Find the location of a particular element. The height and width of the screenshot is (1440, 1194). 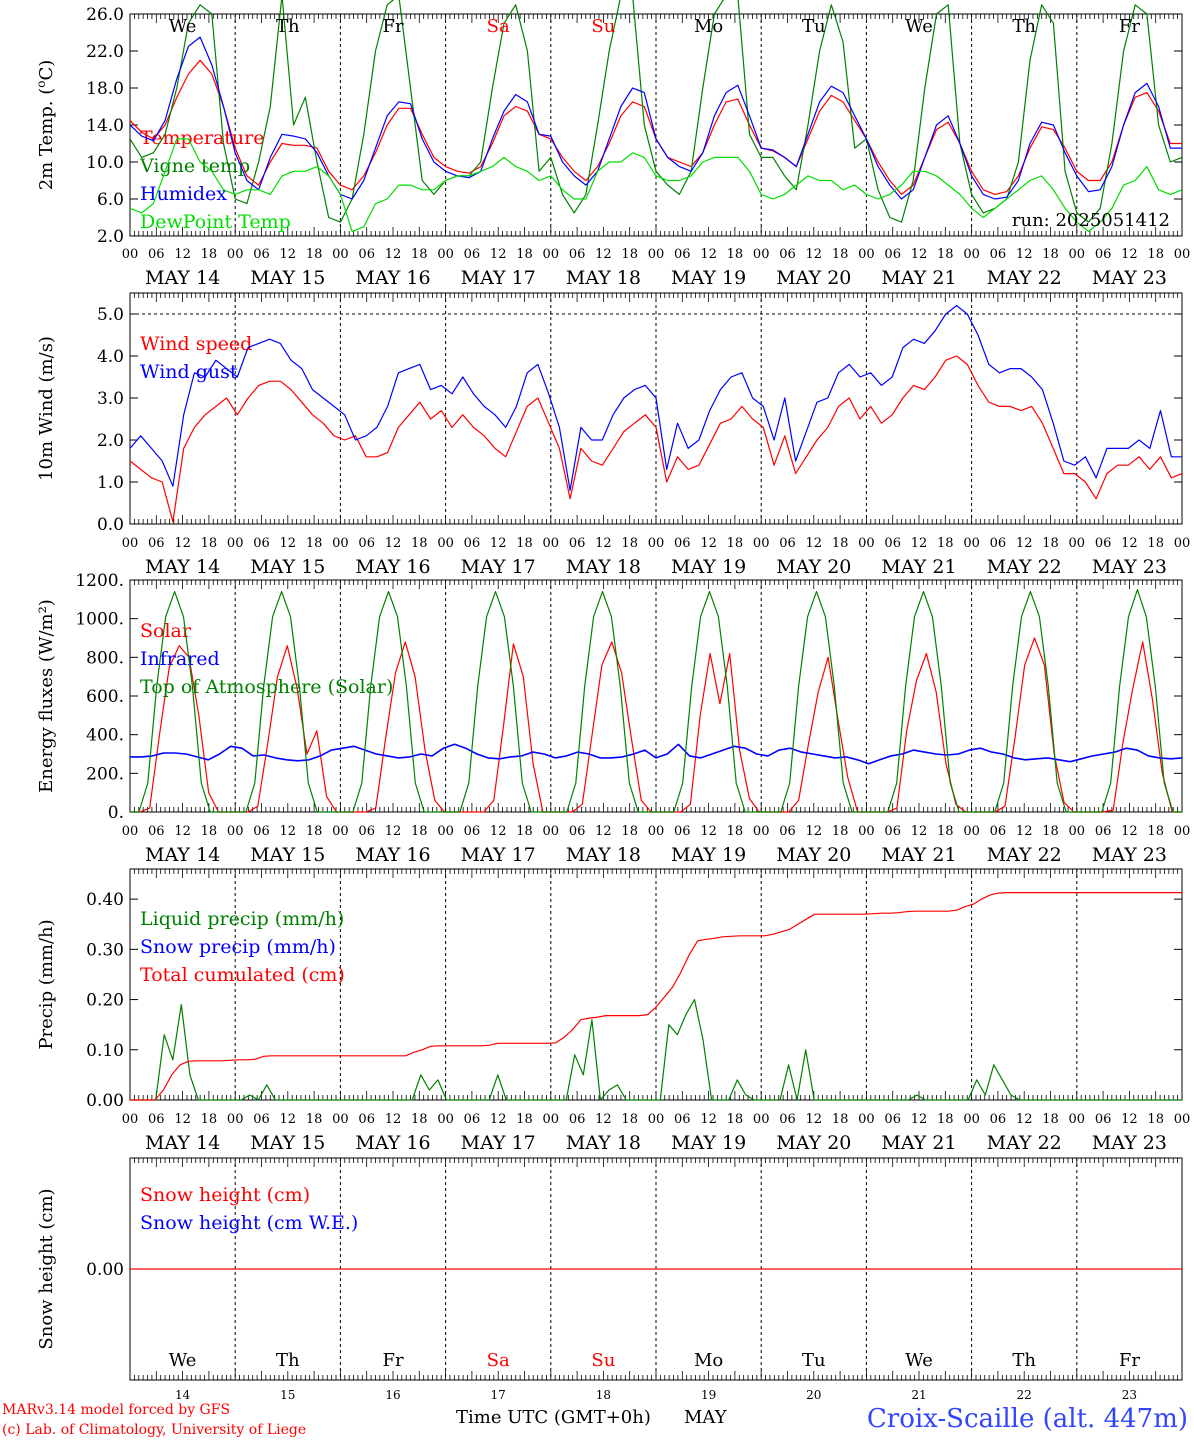

weekday-label: Fr is located at coordinates (1129, 1360).